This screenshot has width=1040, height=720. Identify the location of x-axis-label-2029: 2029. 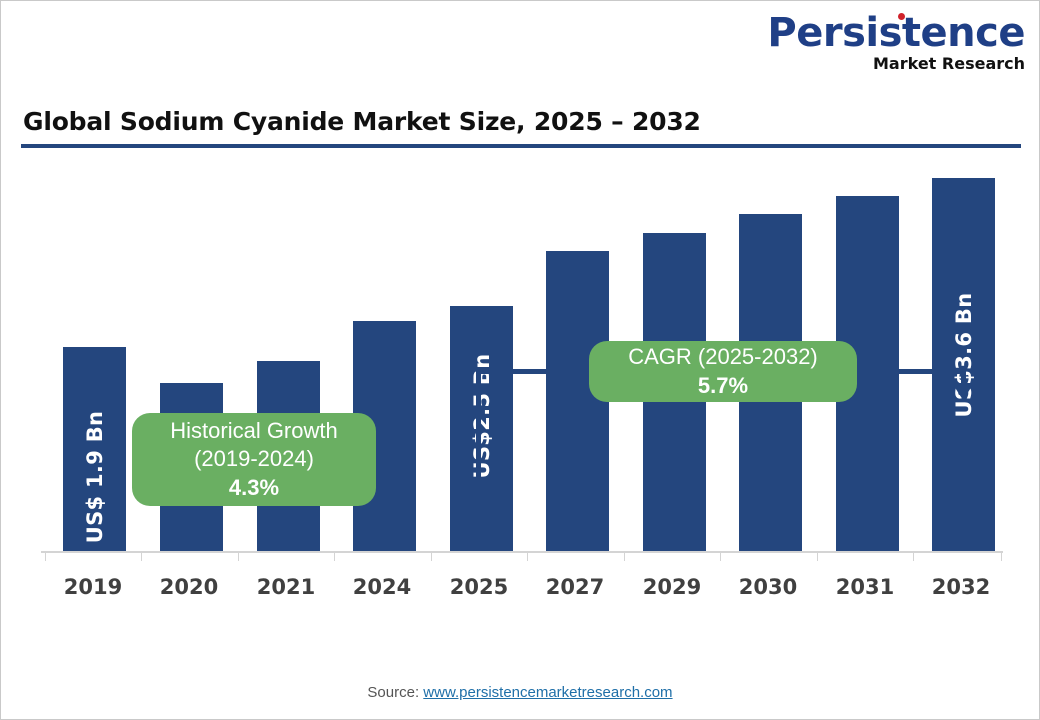
(672, 587).